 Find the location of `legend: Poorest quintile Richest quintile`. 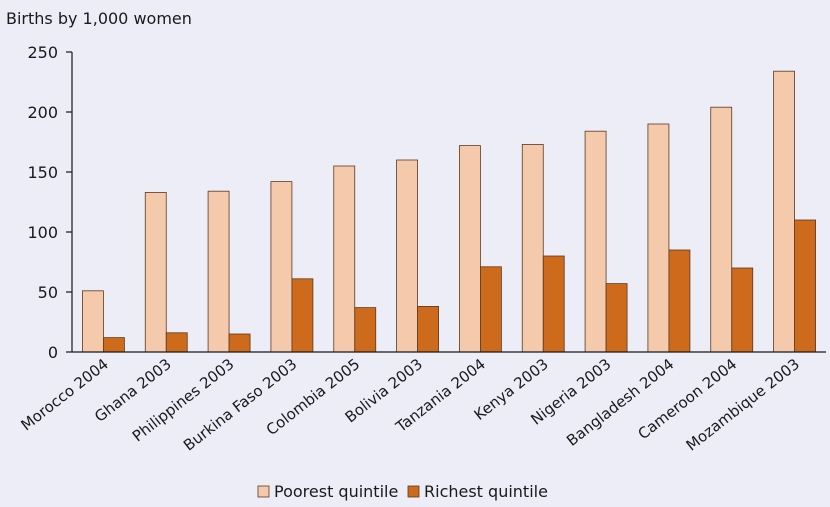

legend: Poorest quintile Richest quintile is located at coordinates (402, 491).